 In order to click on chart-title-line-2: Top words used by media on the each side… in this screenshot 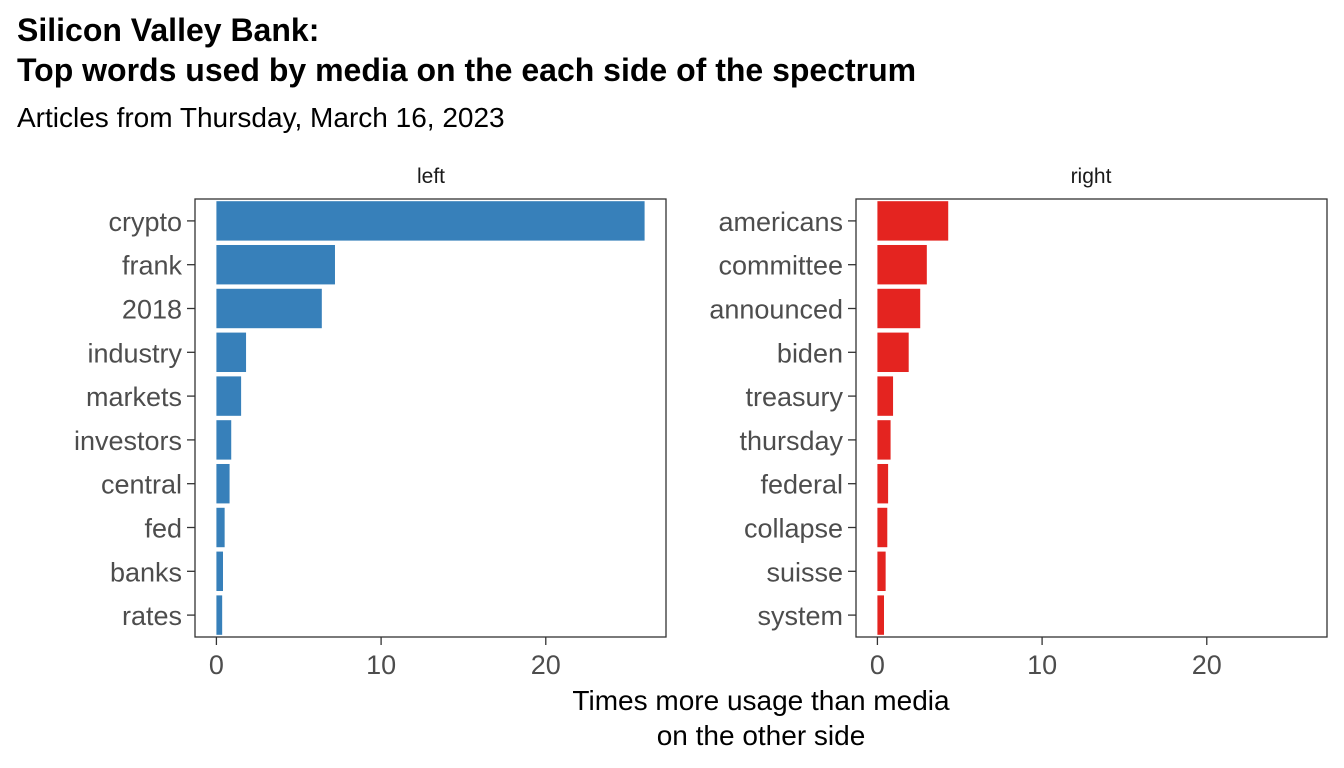, I will do `click(466, 70)`.